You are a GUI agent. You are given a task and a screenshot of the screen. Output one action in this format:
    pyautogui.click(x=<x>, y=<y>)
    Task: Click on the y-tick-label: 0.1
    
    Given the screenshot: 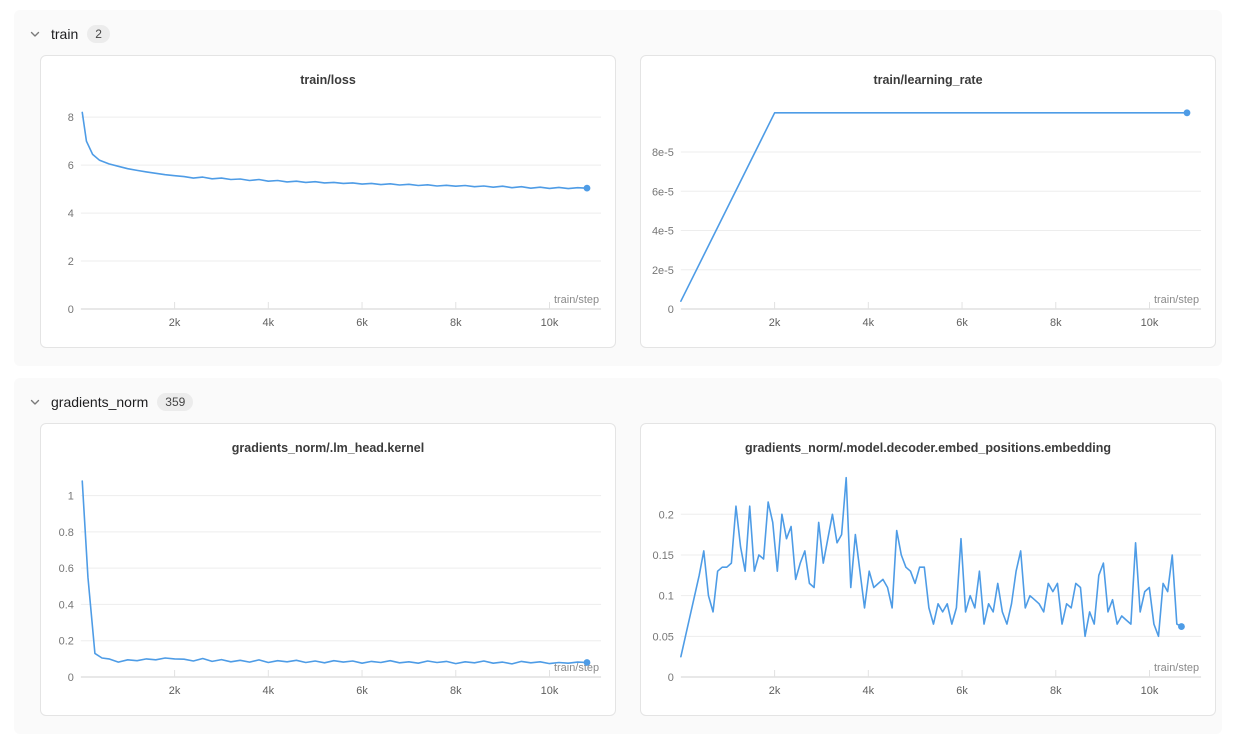 What is the action you would take?
    pyautogui.click(x=666, y=597)
    